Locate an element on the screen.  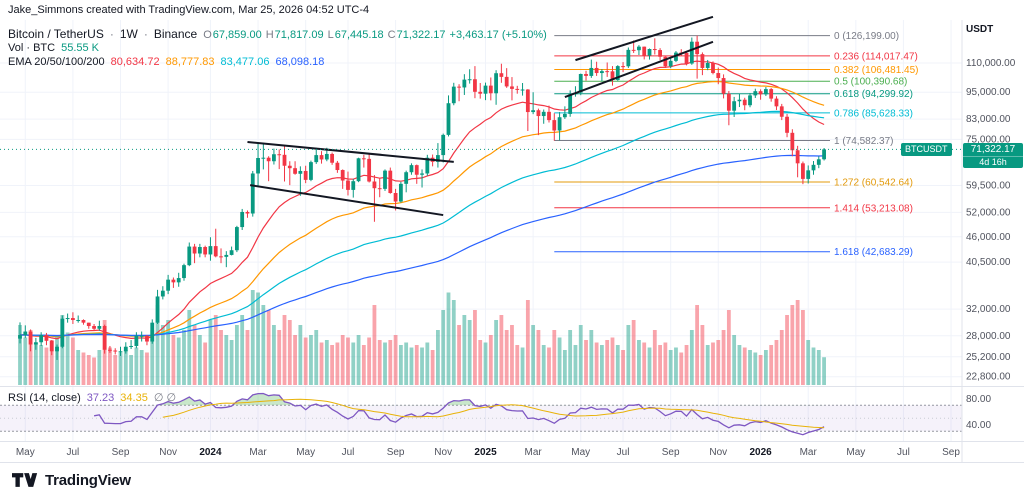
fib-level-label: 1.414 (53,213.08) is located at coordinates (873, 208).